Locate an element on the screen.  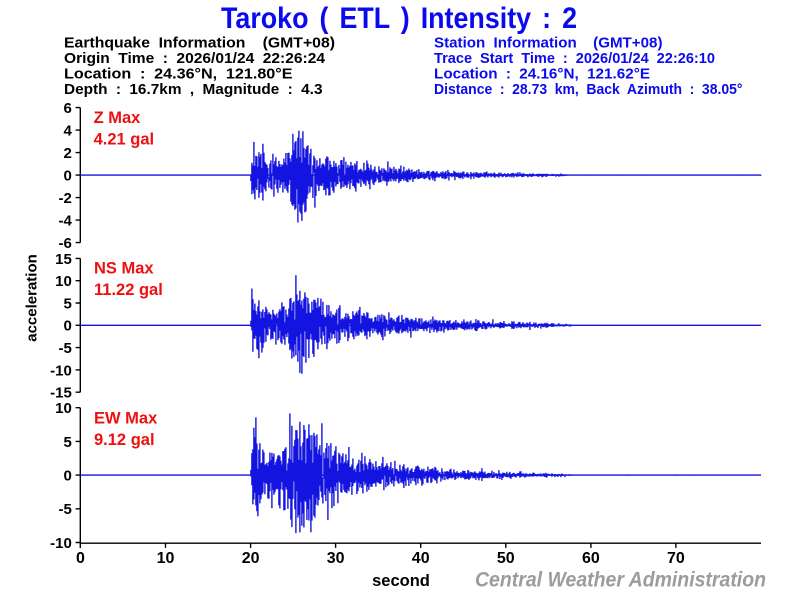
svg-text: -4 is located at coordinates (65, 221).